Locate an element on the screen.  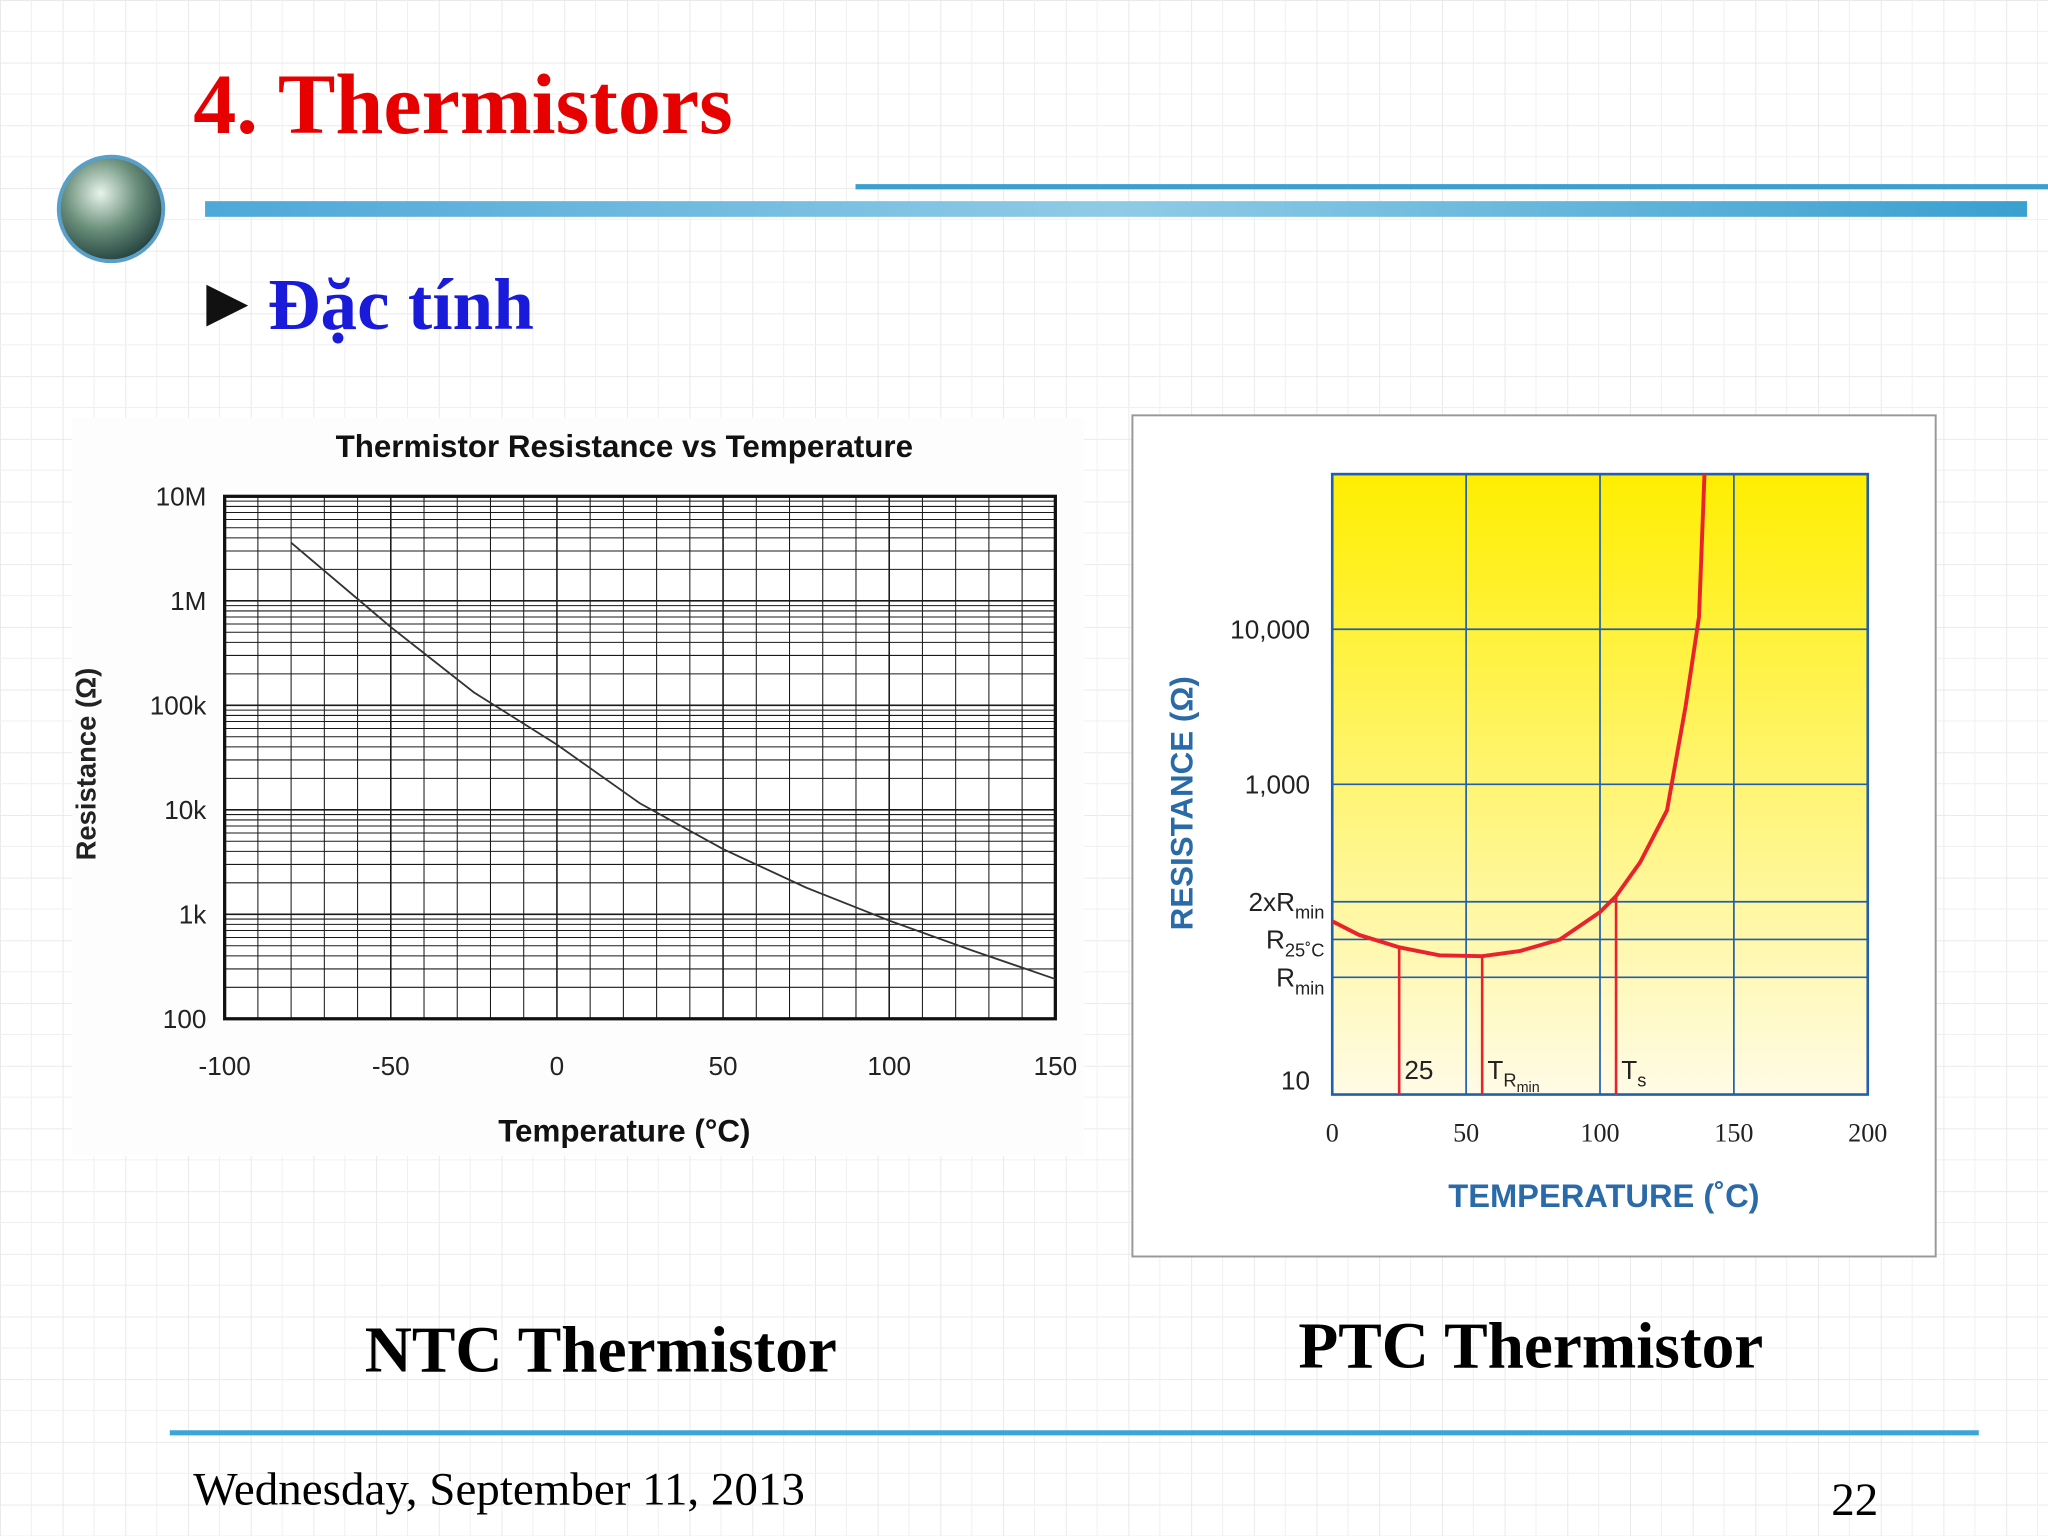
y-tick-label: 10,000 is located at coordinates (1270, 629).